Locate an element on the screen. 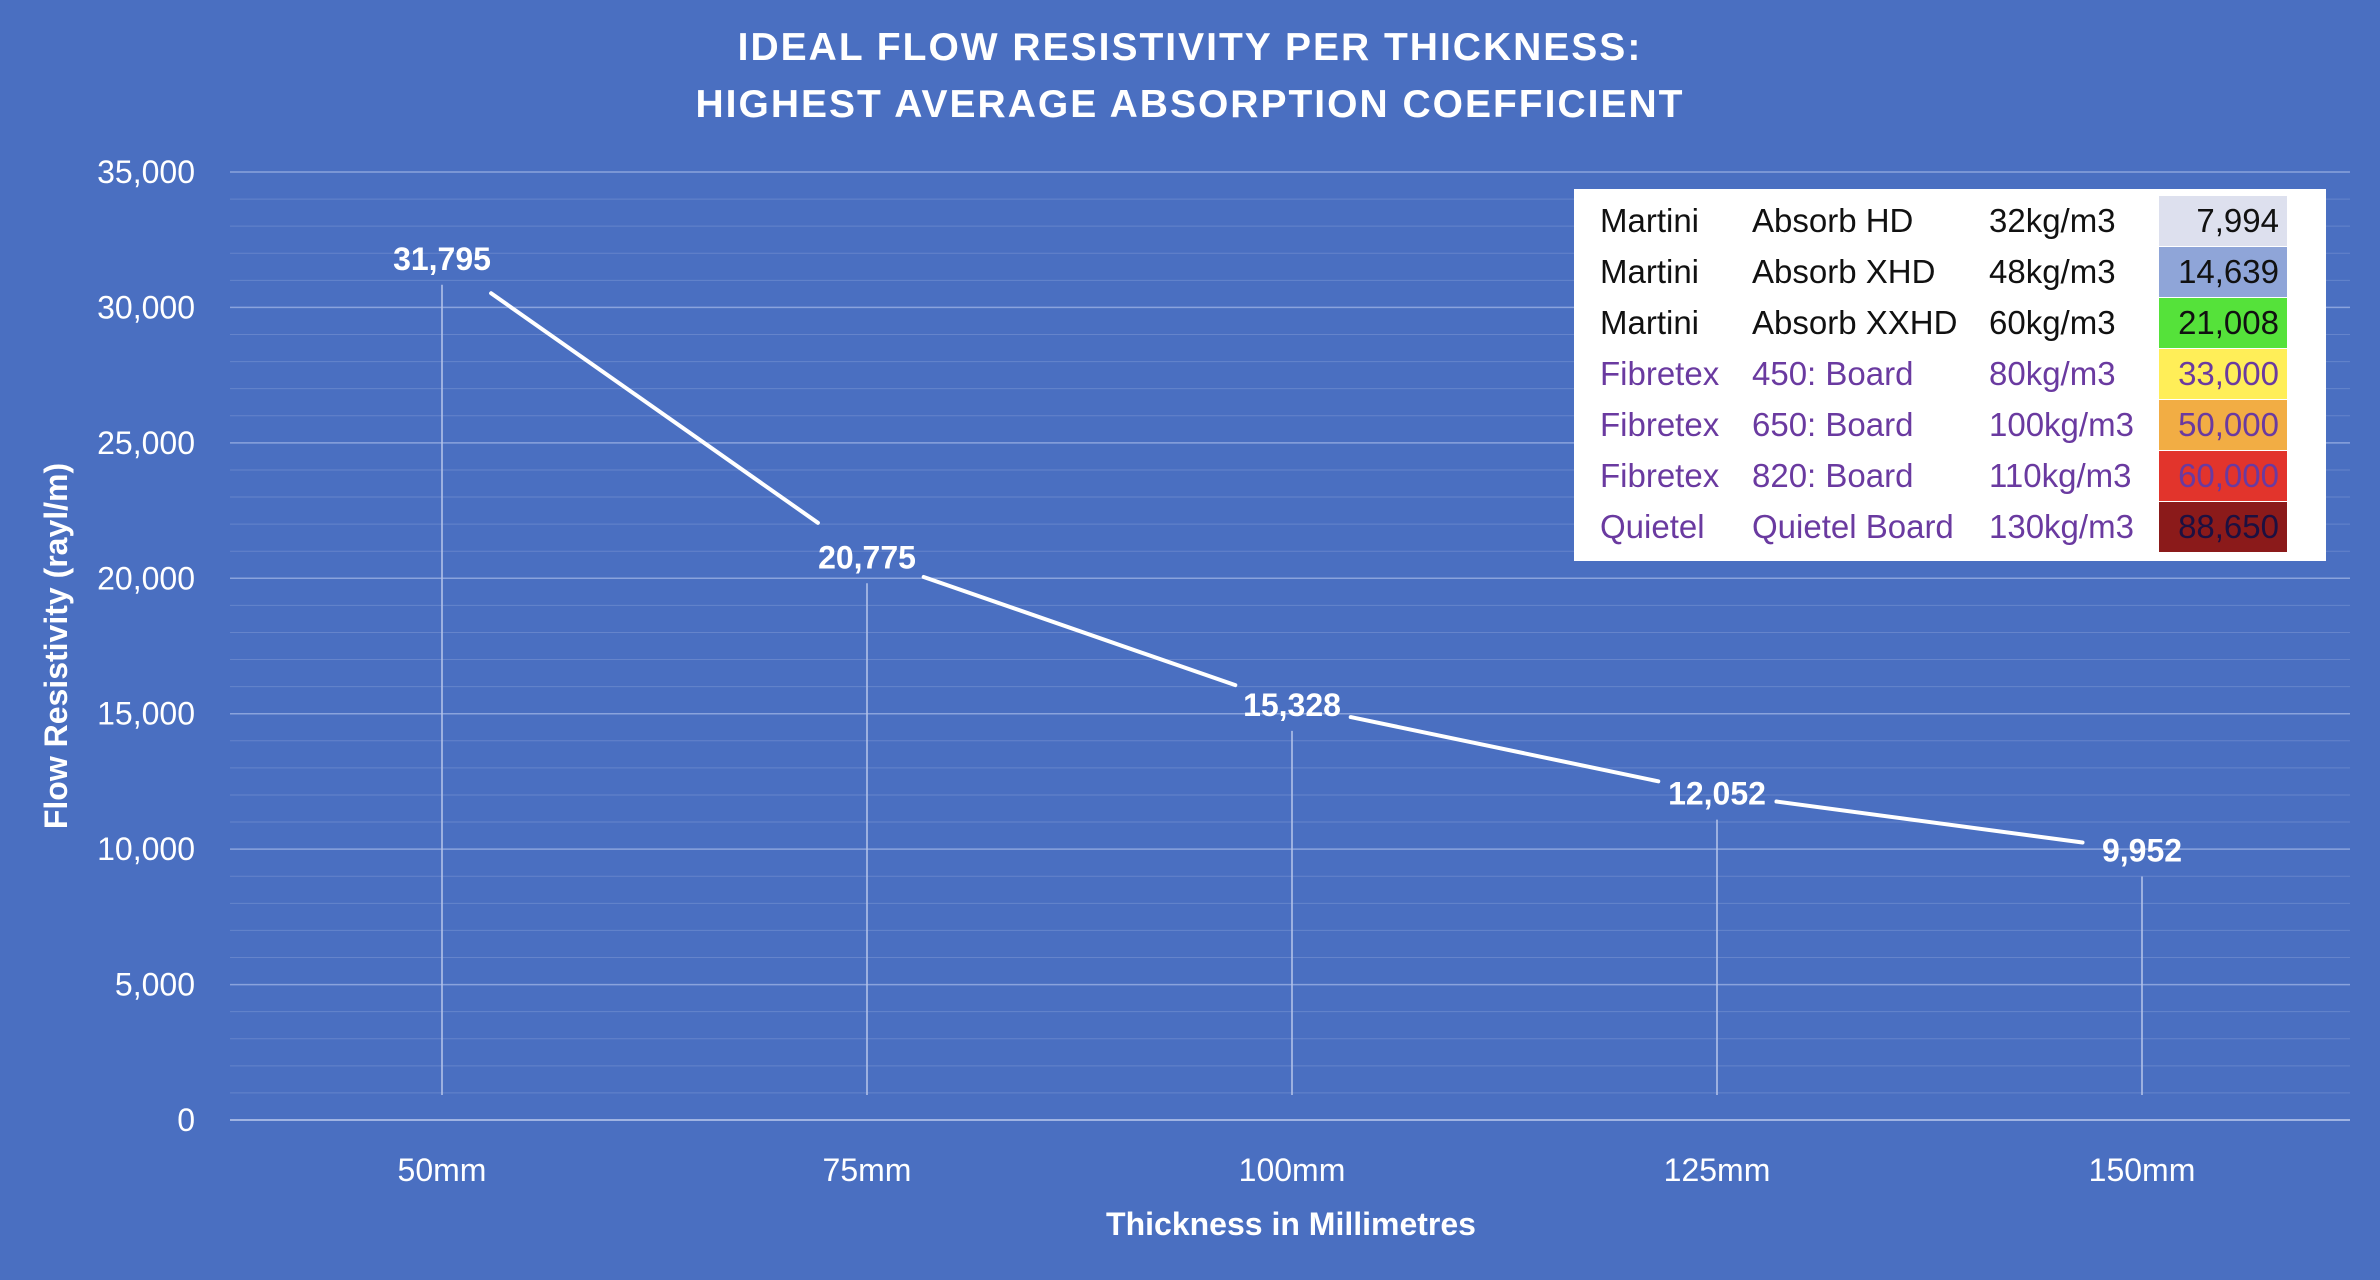  data-label: 12,052 is located at coordinates (1717, 794).